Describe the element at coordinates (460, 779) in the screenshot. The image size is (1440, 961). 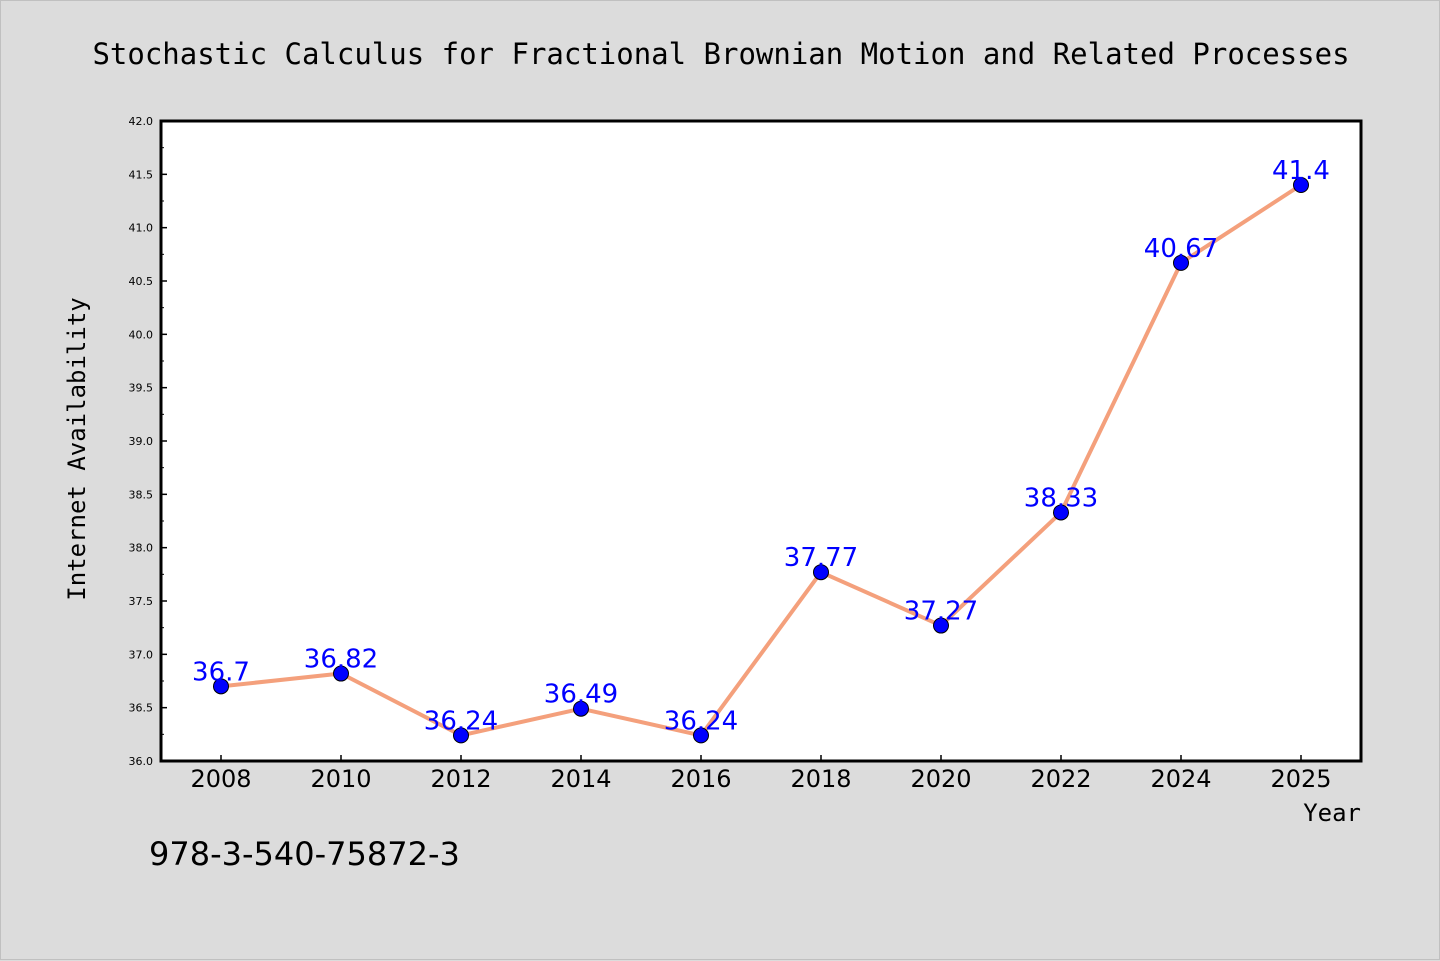
I see `x-tick-label: 2012` at that location.